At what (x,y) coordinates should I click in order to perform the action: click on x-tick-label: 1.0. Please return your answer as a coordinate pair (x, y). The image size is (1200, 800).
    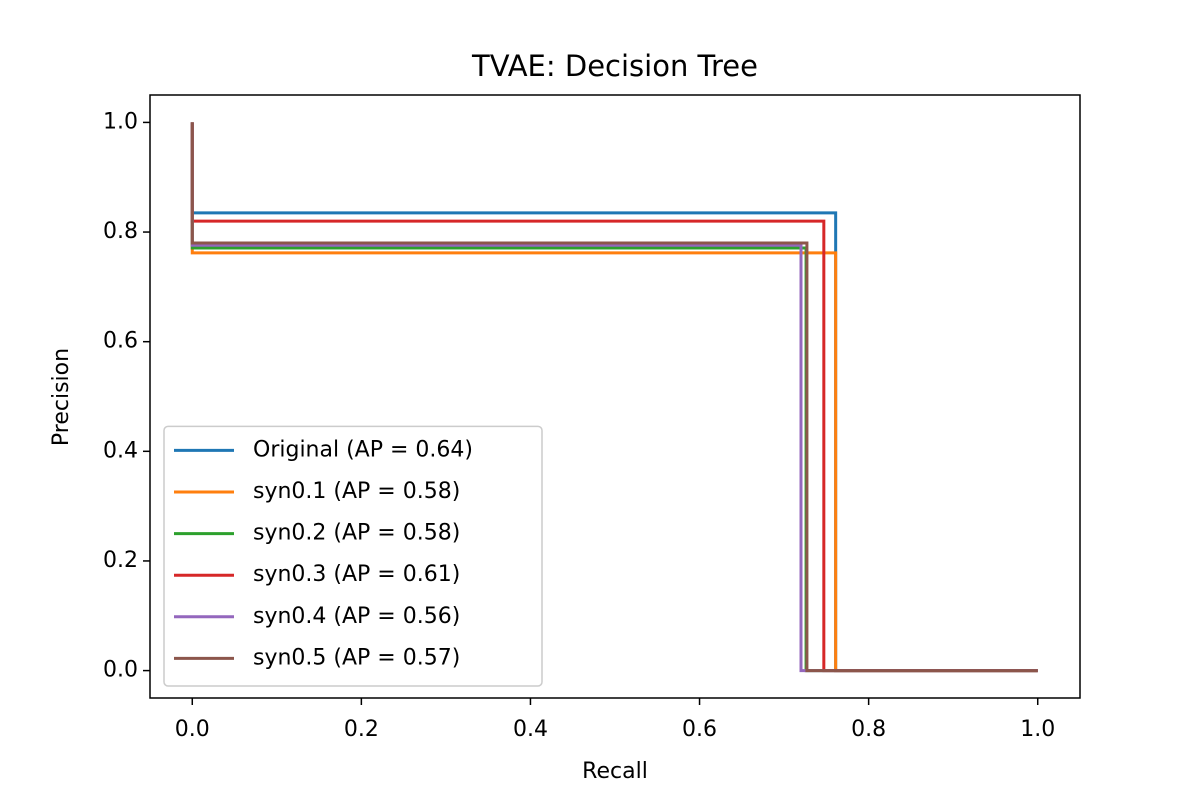
    Looking at the image, I should click on (1037, 729).